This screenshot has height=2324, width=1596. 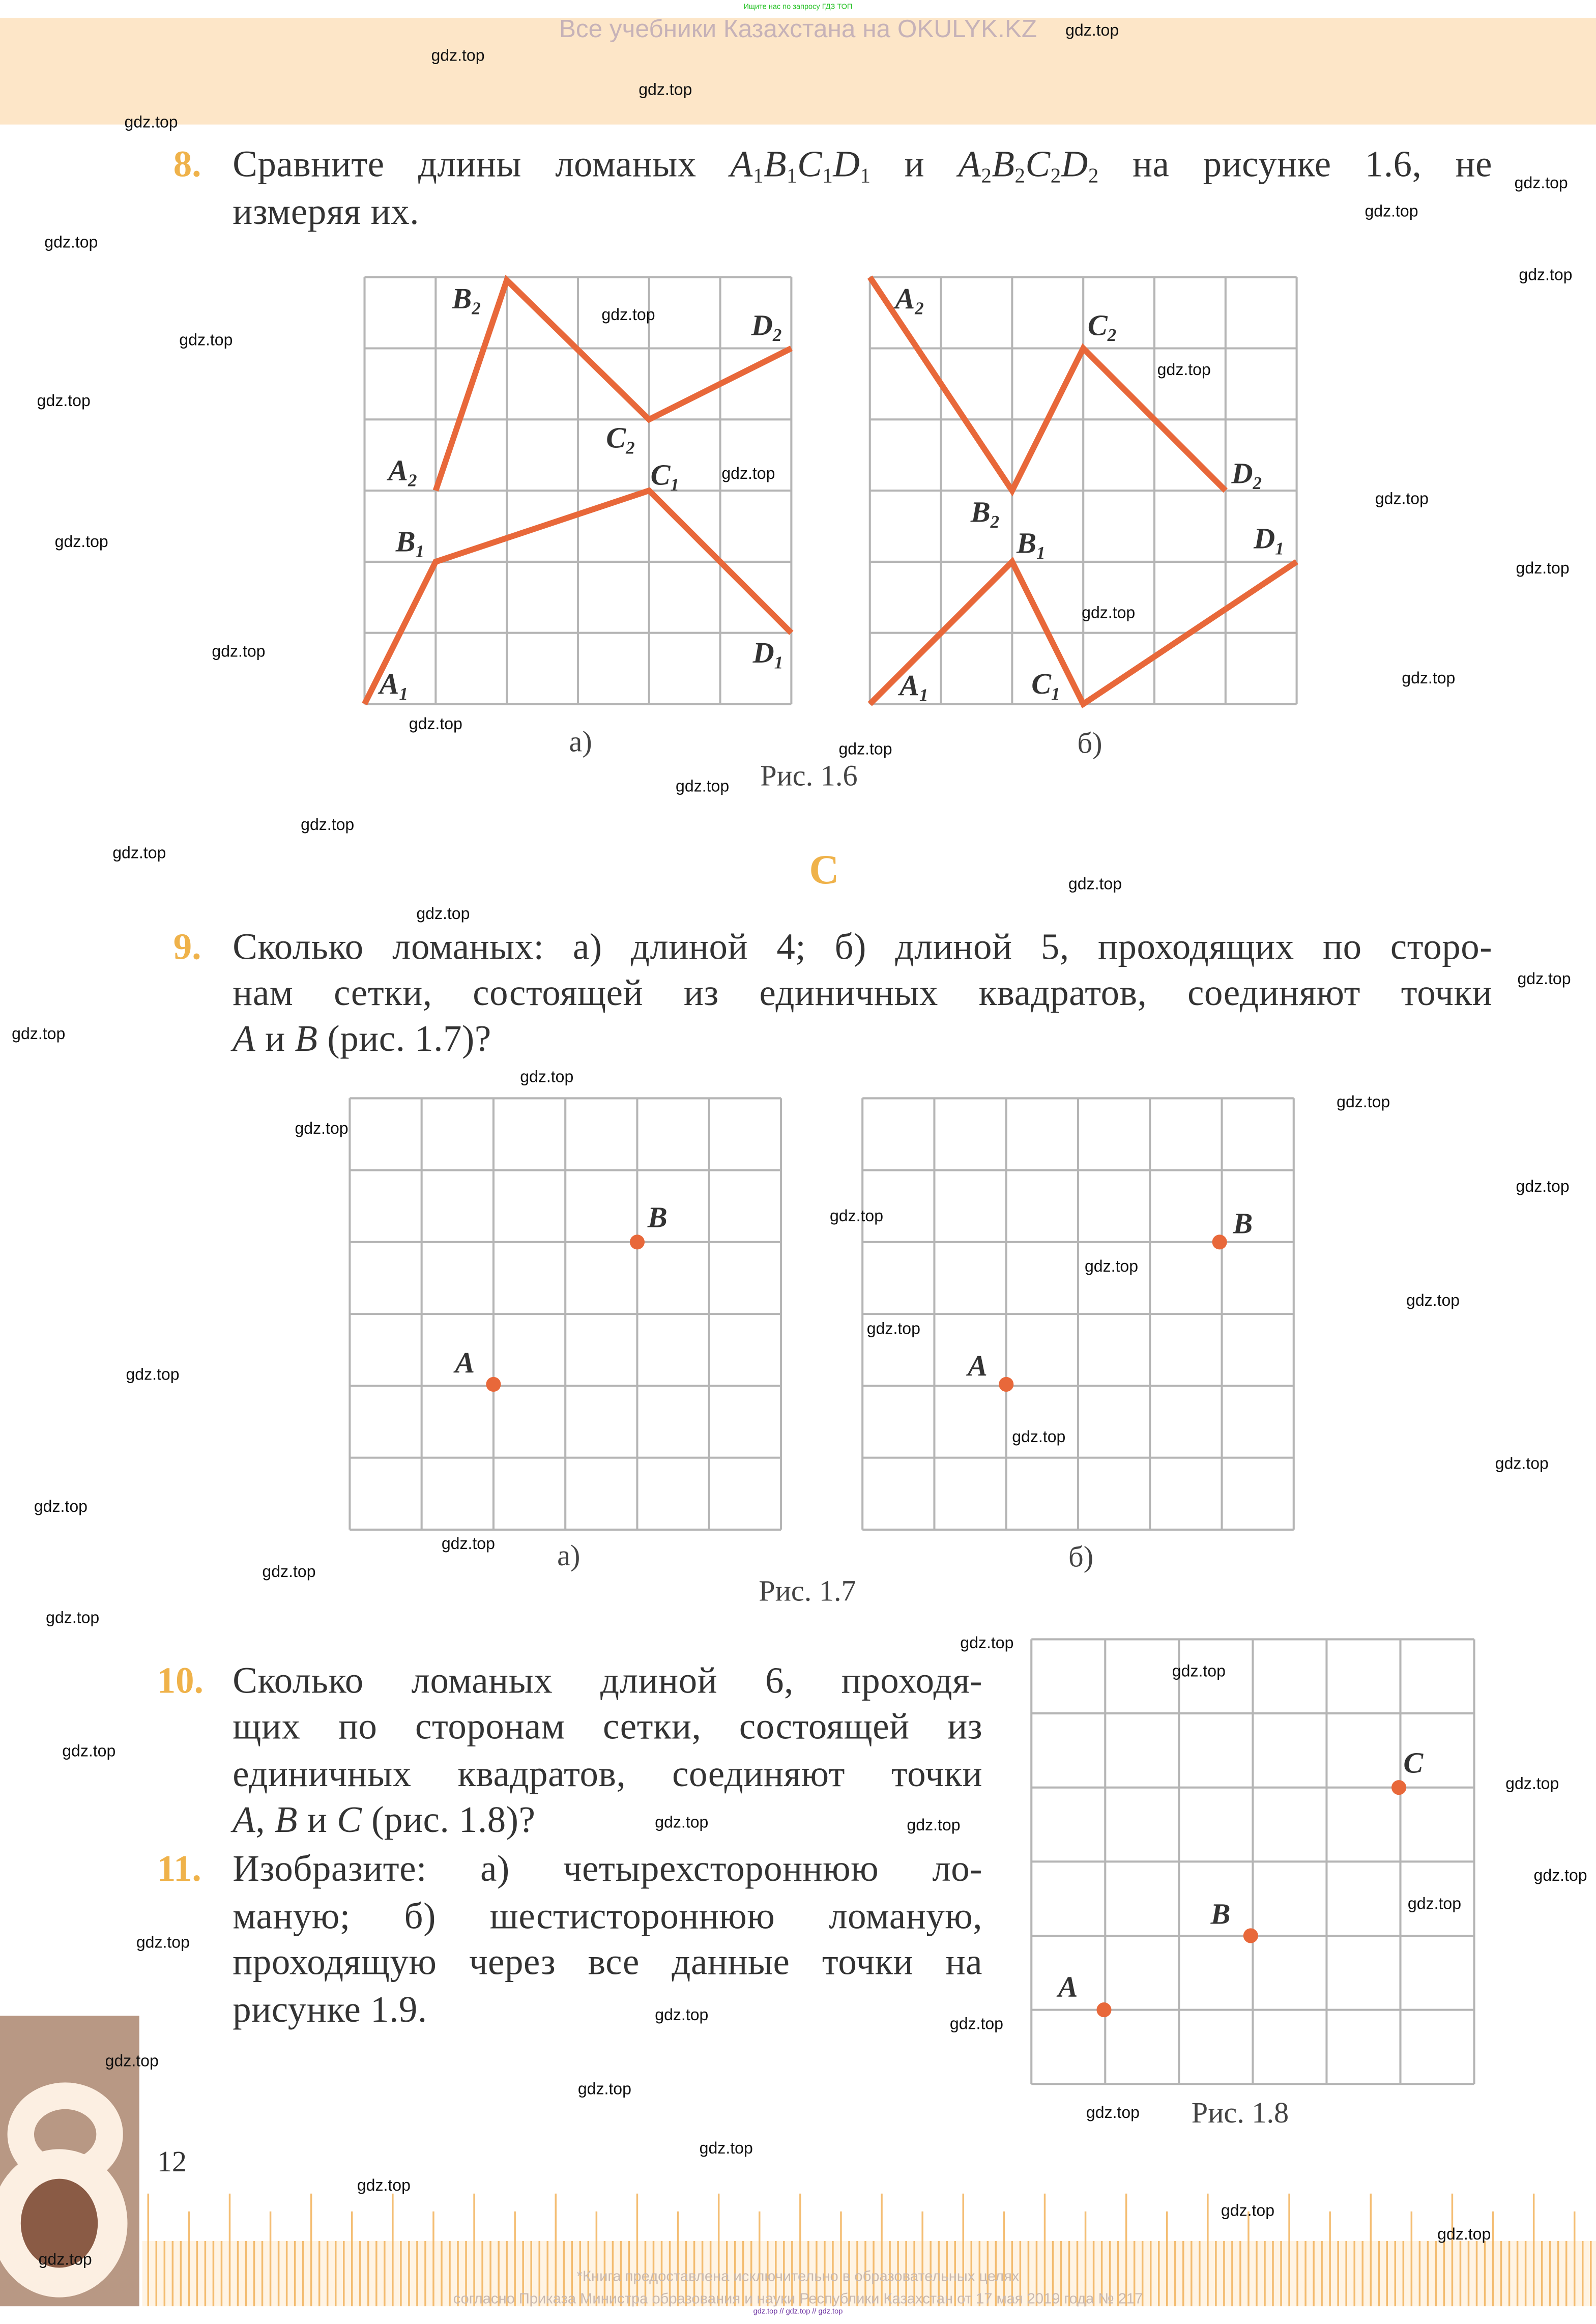 I want to click on problem-text-line: Сколько ломаных длиной 6, проходя-, so click(x=608, y=1681).